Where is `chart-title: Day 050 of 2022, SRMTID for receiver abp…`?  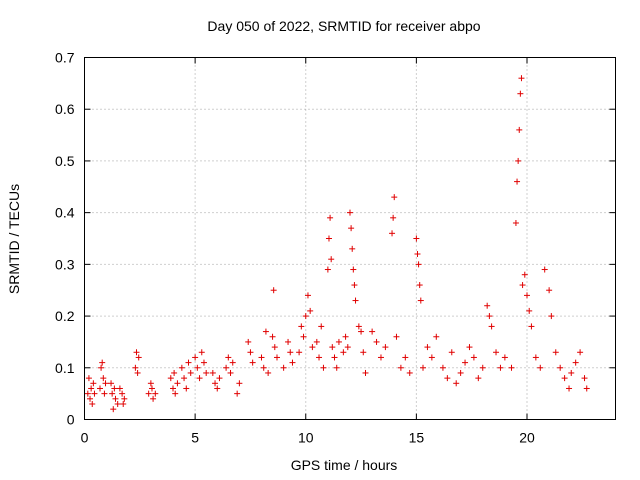
chart-title: Day 050 of 2022, SRMTID for receiver abp… is located at coordinates (343, 26).